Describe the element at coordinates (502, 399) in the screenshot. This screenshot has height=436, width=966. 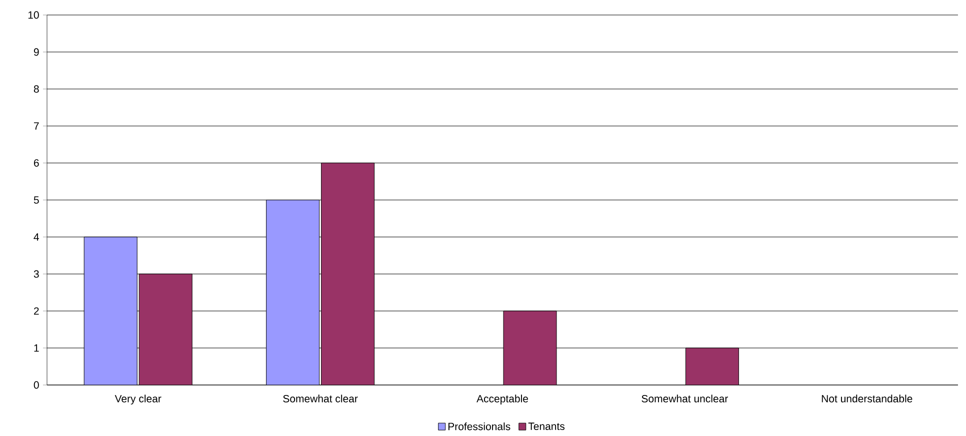
I see `x-tick-label: Acceptable` at that location.